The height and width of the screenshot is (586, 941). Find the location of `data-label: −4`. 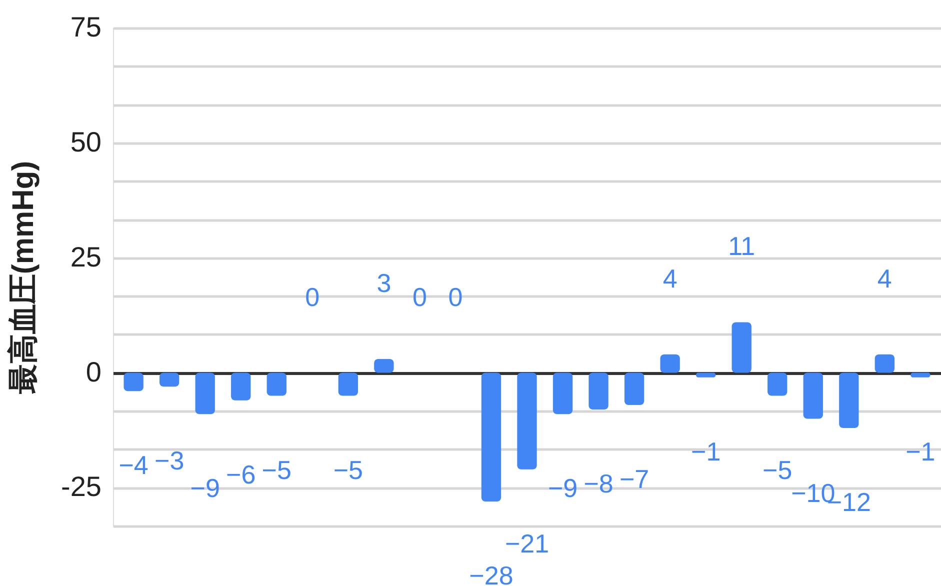

data-label: −4 is located at coordinates (133, 465).